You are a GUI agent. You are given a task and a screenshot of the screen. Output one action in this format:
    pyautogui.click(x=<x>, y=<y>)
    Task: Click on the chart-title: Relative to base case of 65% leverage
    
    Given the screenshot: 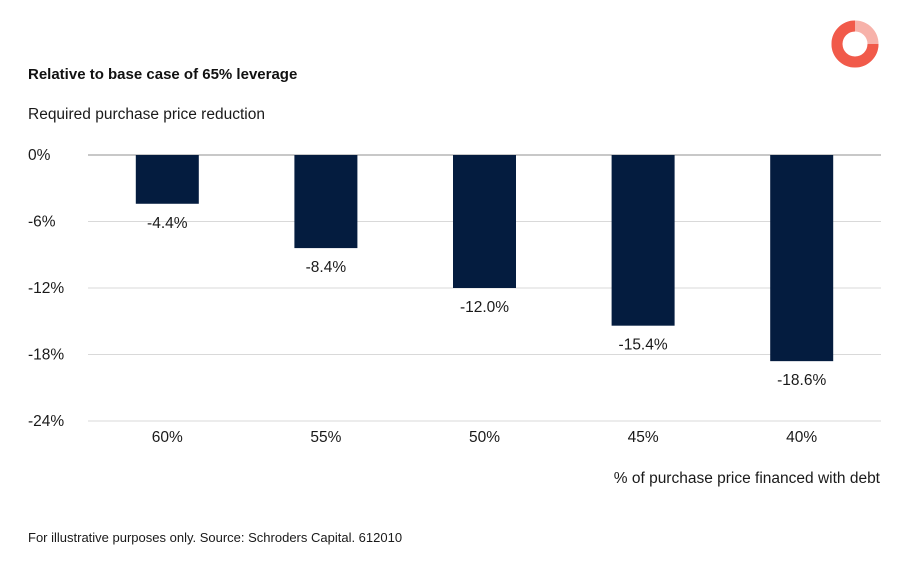 What is the action you would take?
    pyautogui.click(x=163, y=74)
    